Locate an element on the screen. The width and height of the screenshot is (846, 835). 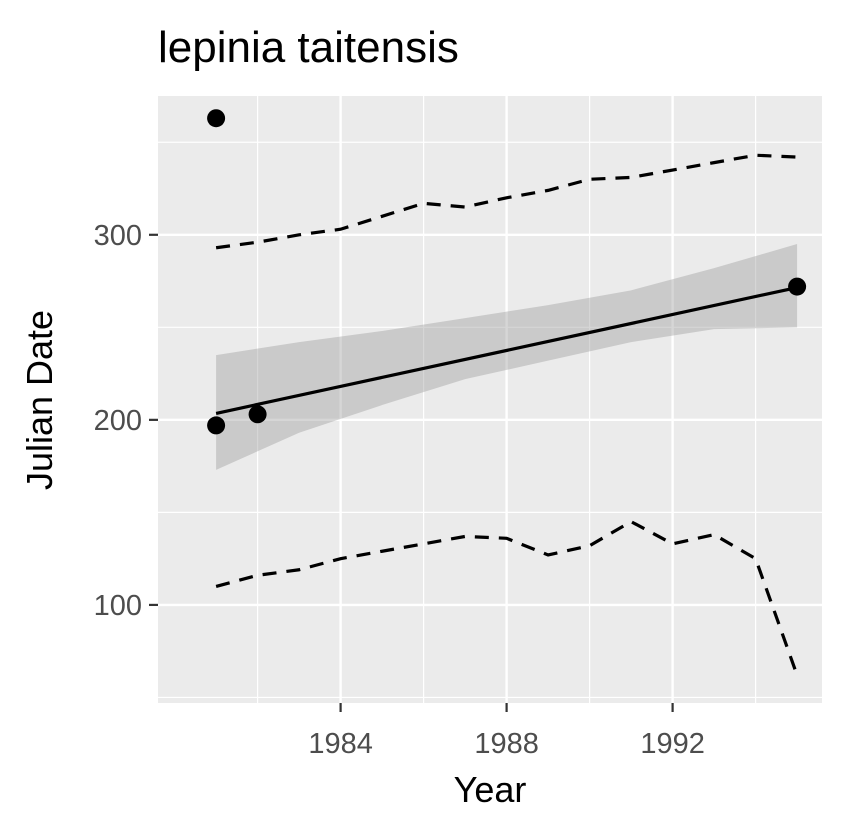
upper-quantile-line is located at coordinates (506, 201).